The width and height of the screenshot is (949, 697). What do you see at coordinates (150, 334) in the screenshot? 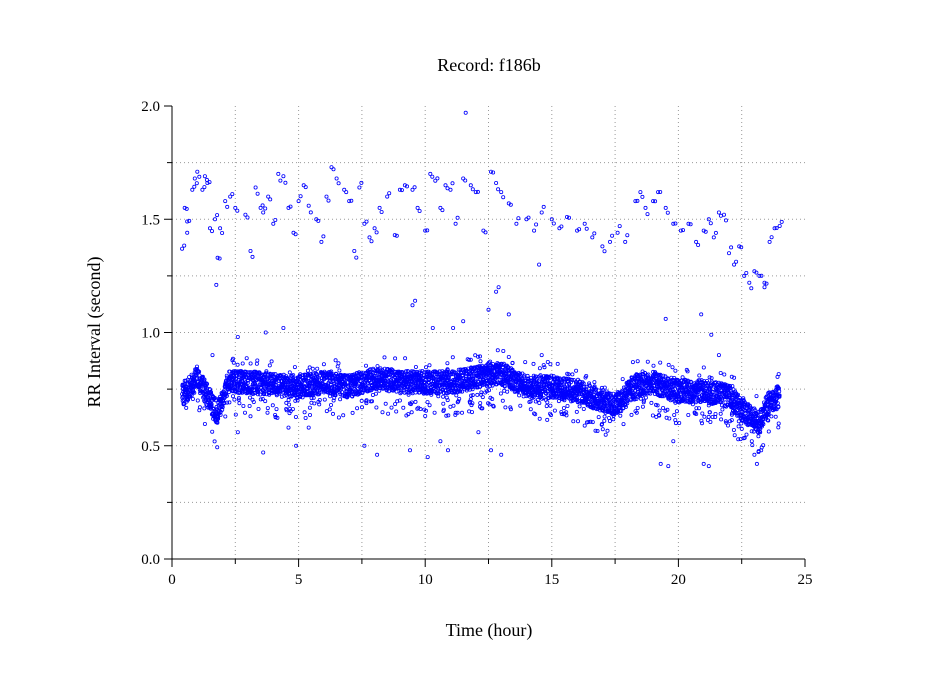
I see `y-tick-label: 1.0` at bounding box center [150, 334].